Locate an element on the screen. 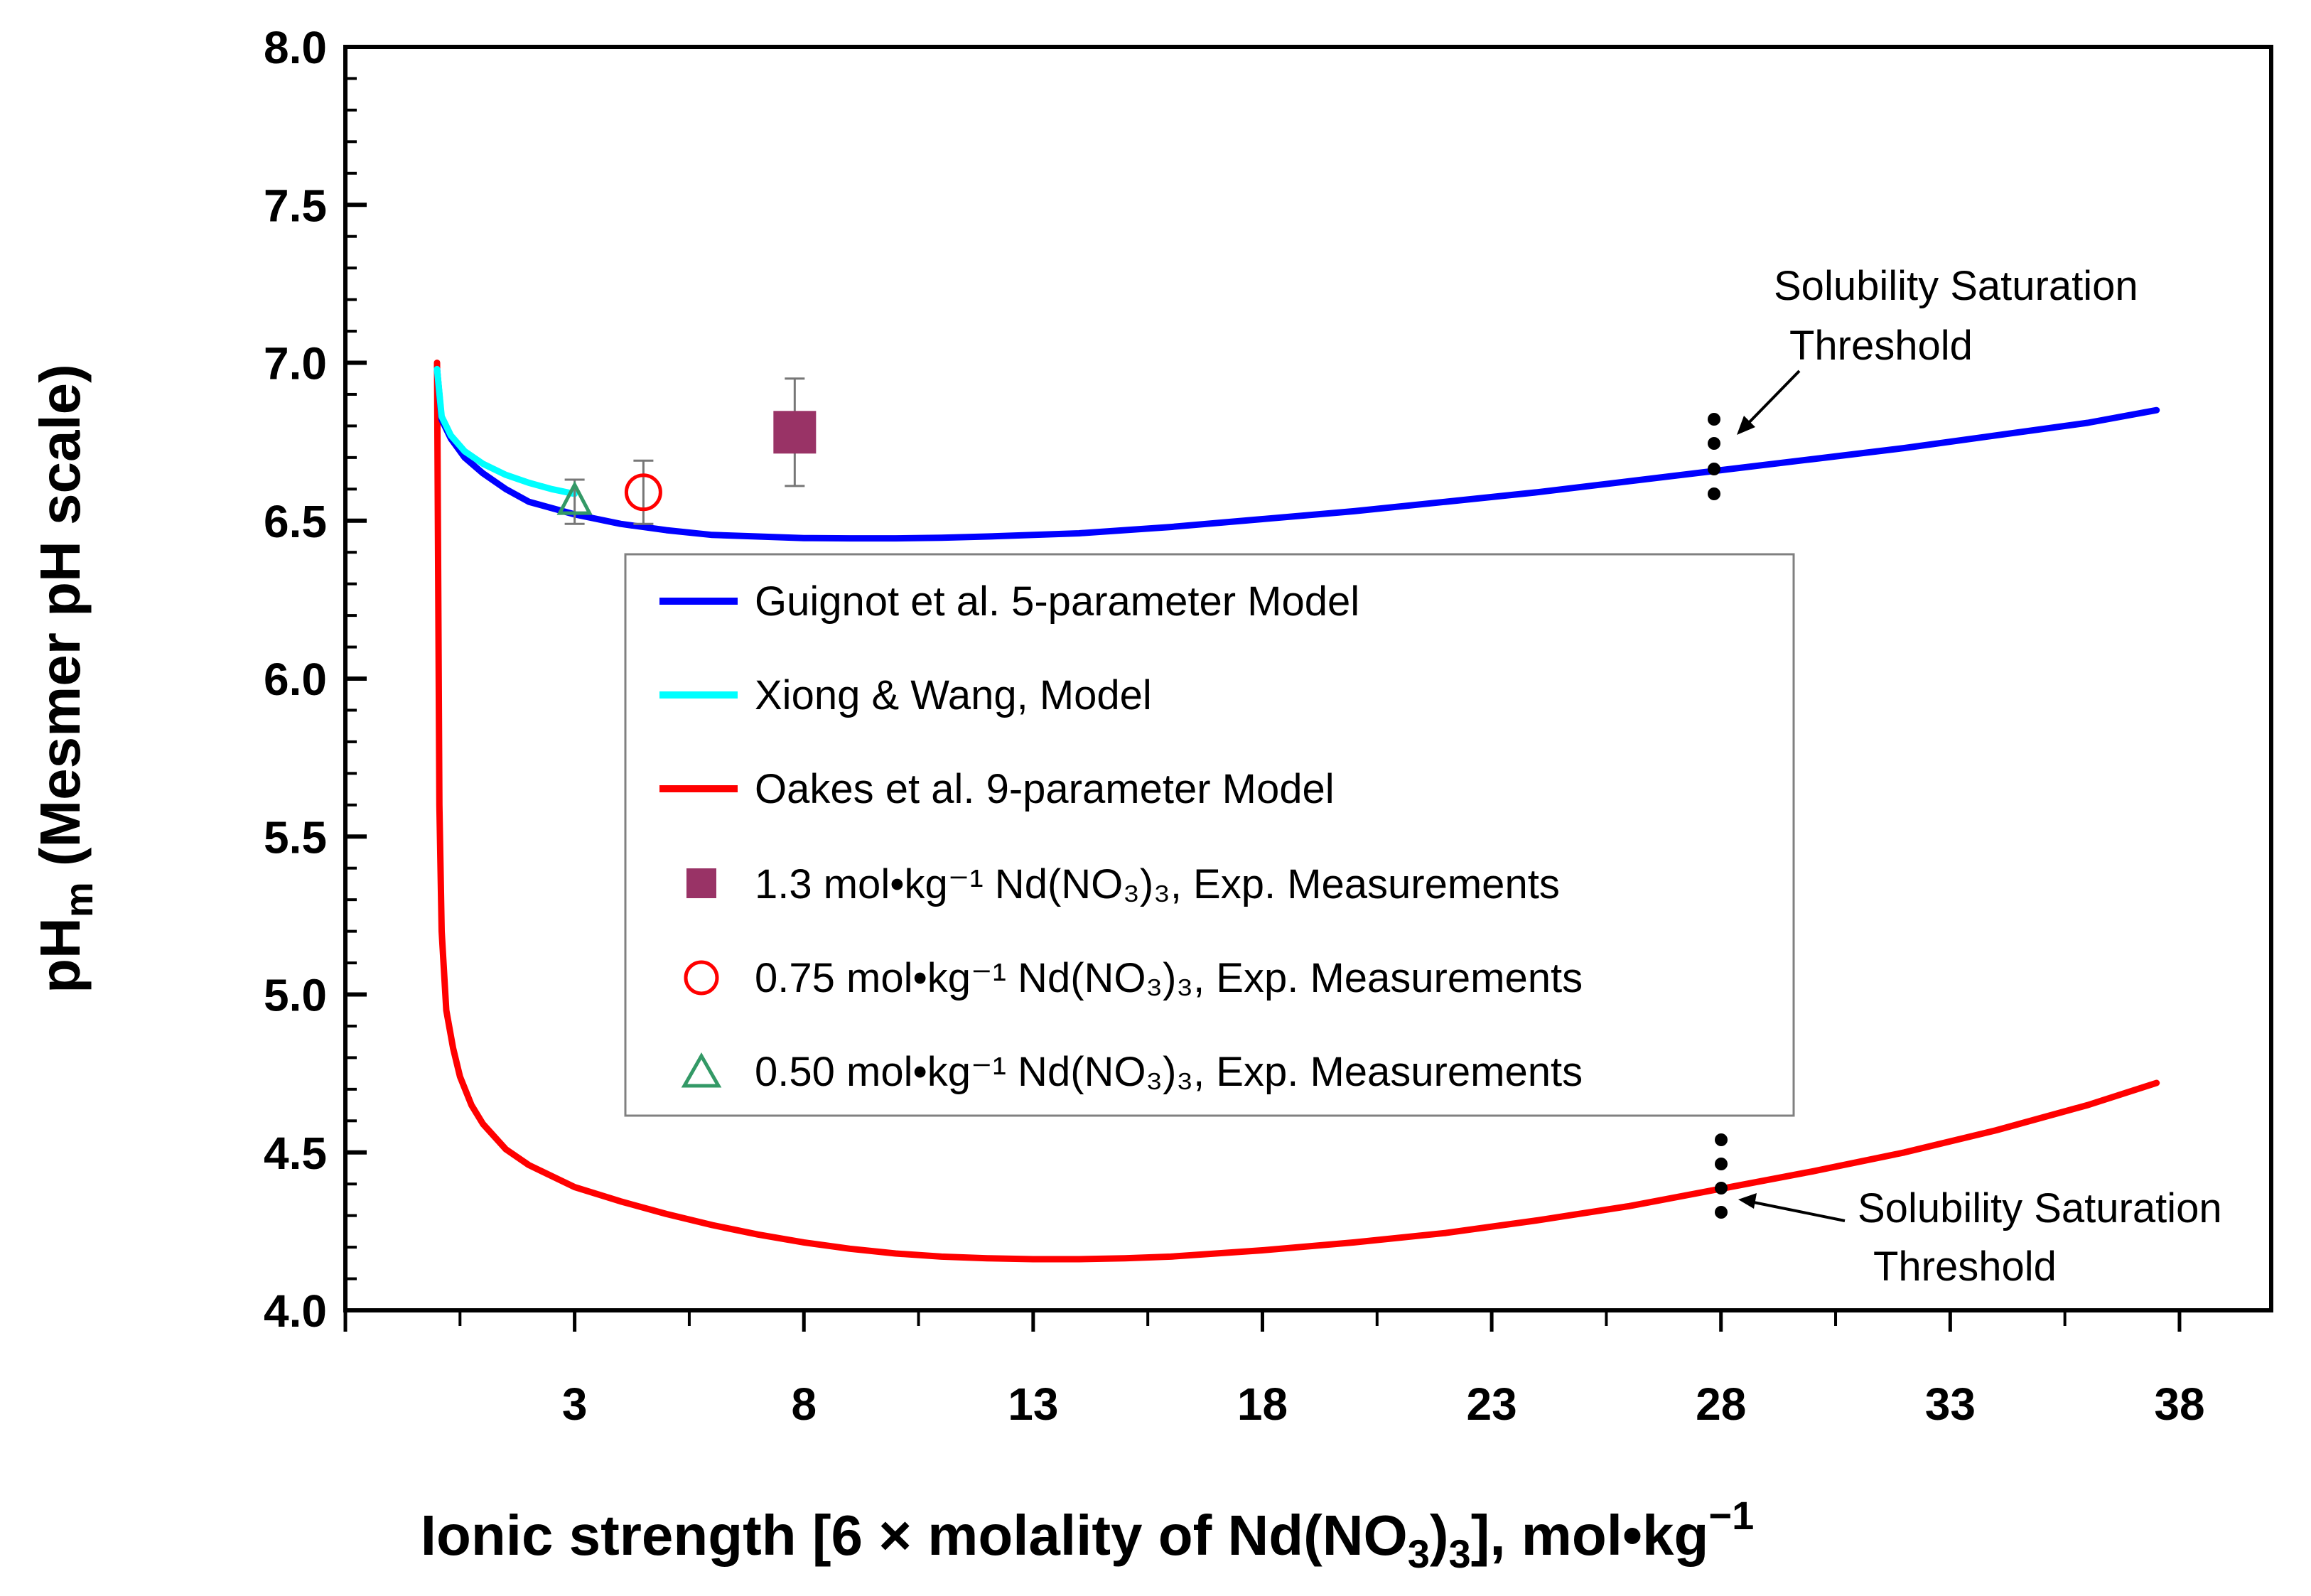 The width and height of the screenshot is (2311, 1596). legend-label-guignot: Guignot et al. 5-parameter Model is located at coordinates (1057, 602).